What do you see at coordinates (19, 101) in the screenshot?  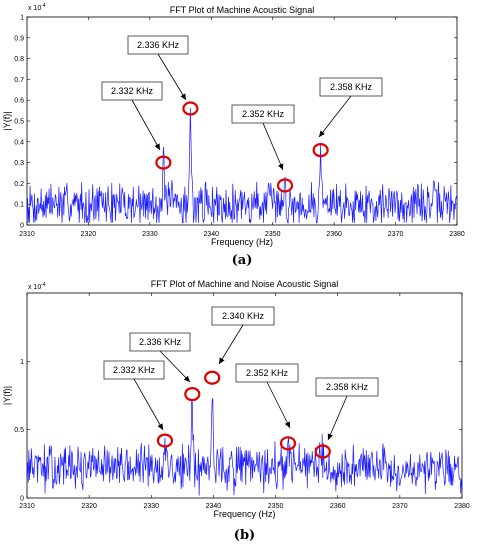 I see `y-tick-label: 0.6` at bounding box center [19, 101].